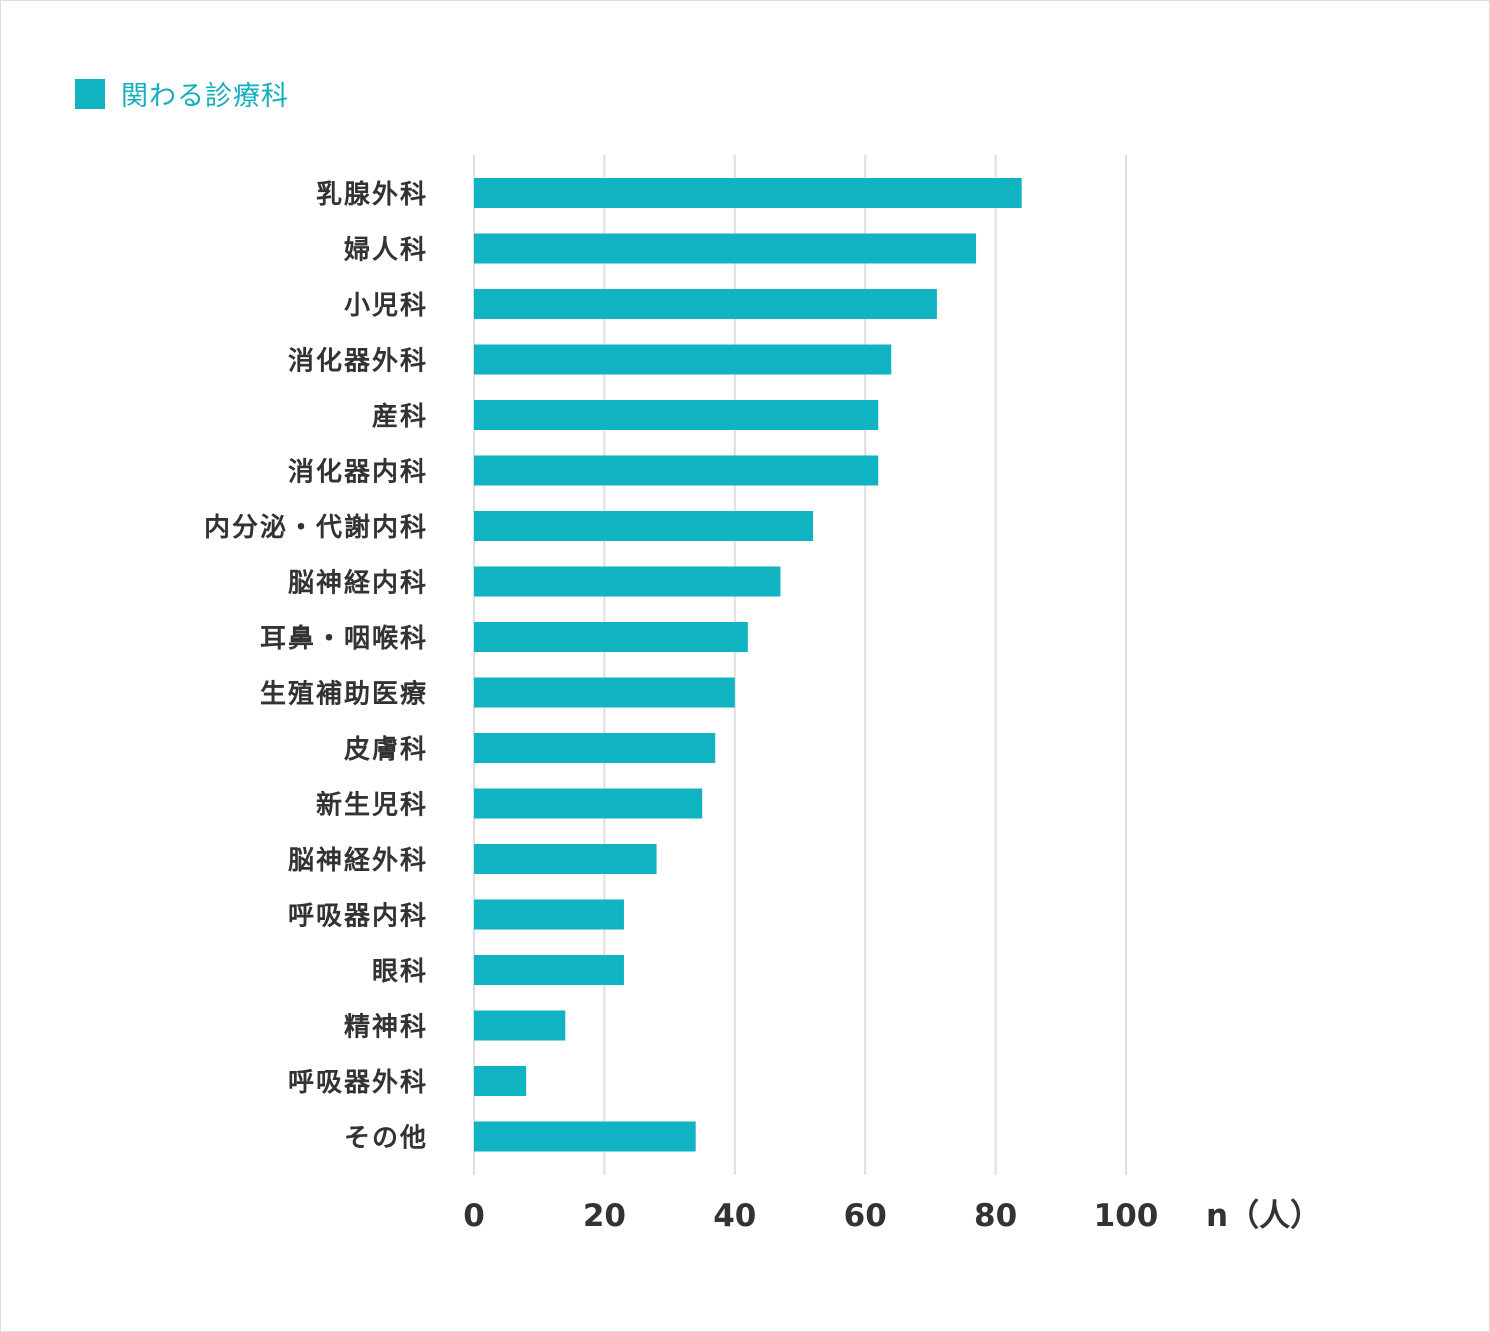 The height and width of the screenshot is (1332, 1490). Describe the element at coordinates (358, 917) in the screenshot. I see `category-label: 呼吸器内科` at that location.